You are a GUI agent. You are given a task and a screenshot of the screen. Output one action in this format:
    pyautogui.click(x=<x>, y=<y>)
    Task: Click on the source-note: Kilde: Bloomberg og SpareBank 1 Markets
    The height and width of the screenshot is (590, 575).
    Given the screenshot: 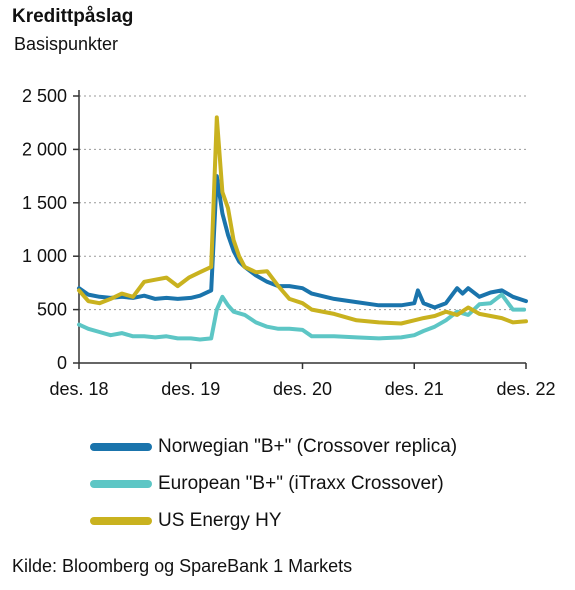 What is the action you would take?
    pyautogui.click(x=182, y=566)
    